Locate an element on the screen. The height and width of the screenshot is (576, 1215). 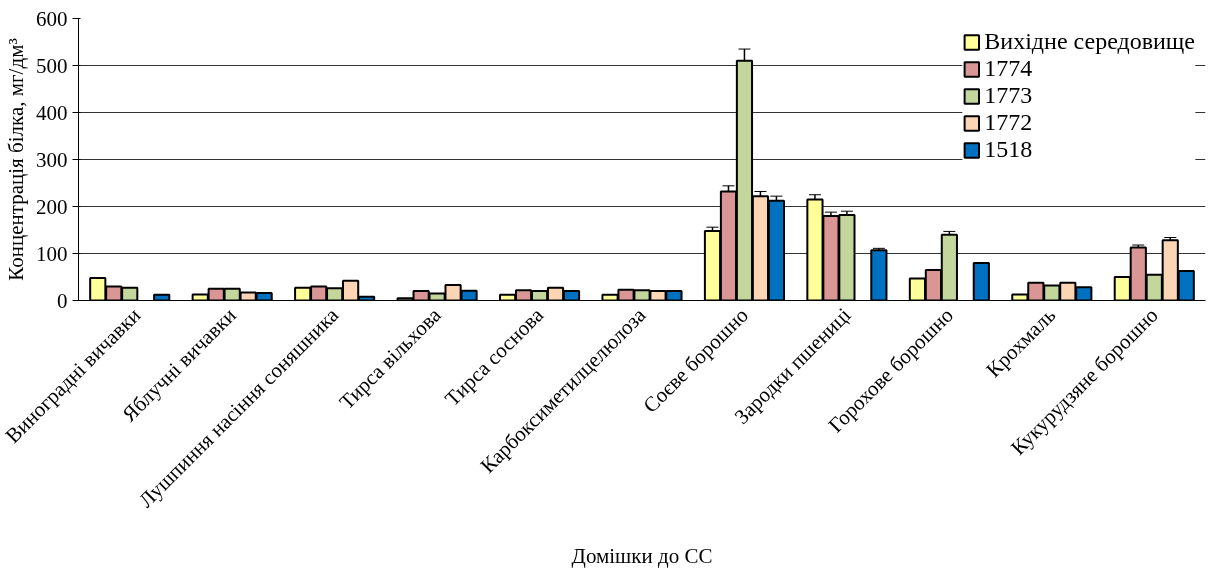
legend-label: 1772 is located at coordinates (1008, 122).